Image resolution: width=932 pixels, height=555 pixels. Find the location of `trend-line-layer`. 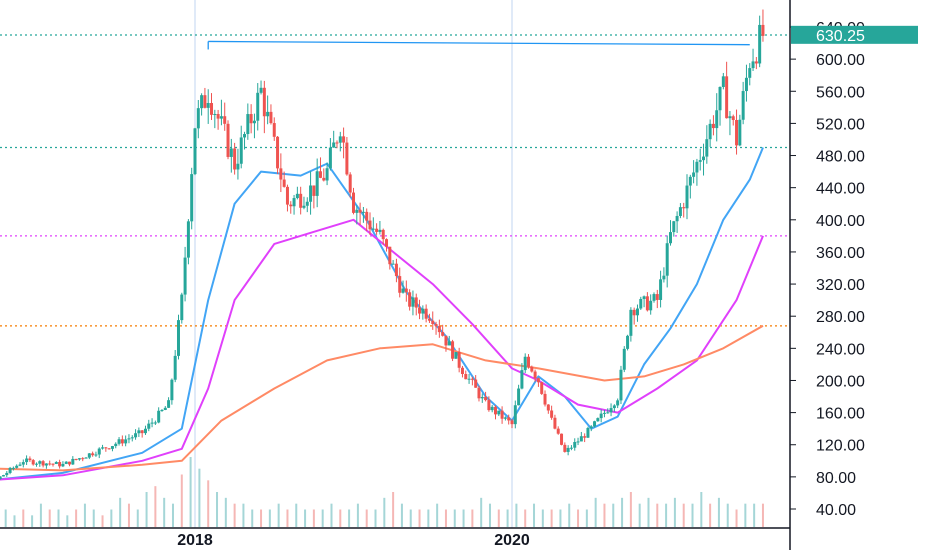

trend-line-layer is located at coordinates (478, 45).